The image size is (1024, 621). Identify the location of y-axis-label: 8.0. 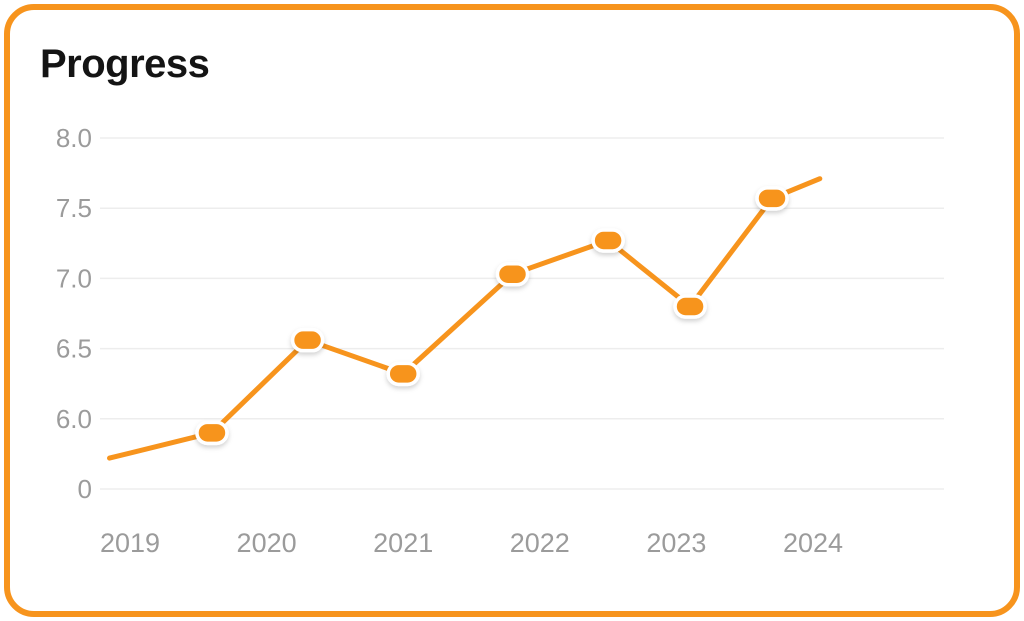
(74, 138).